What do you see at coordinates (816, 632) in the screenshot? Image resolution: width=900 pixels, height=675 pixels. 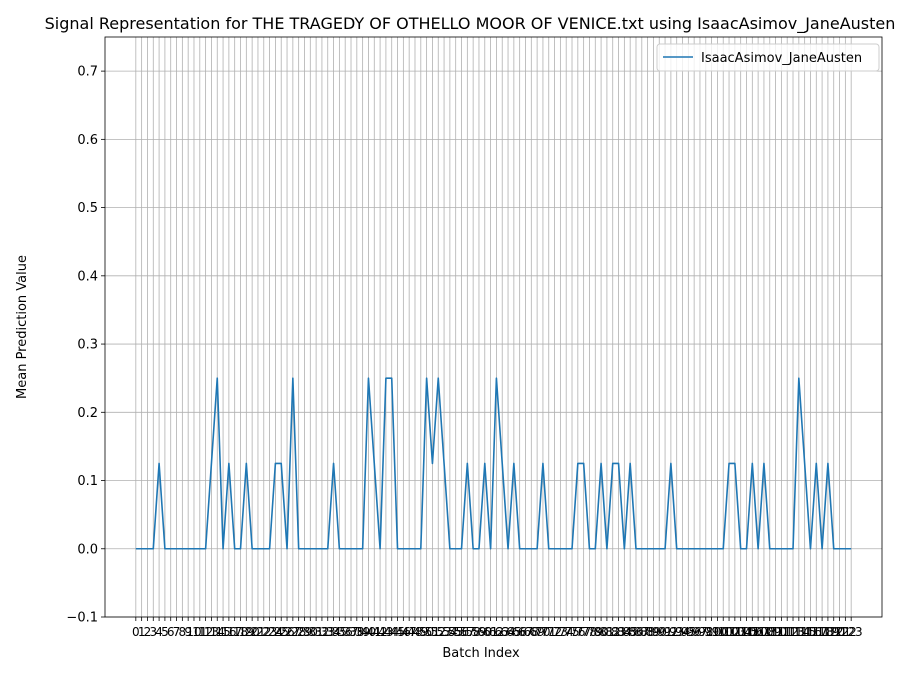 I see `x-tick-label: 117` at bounding box center [816, 632].